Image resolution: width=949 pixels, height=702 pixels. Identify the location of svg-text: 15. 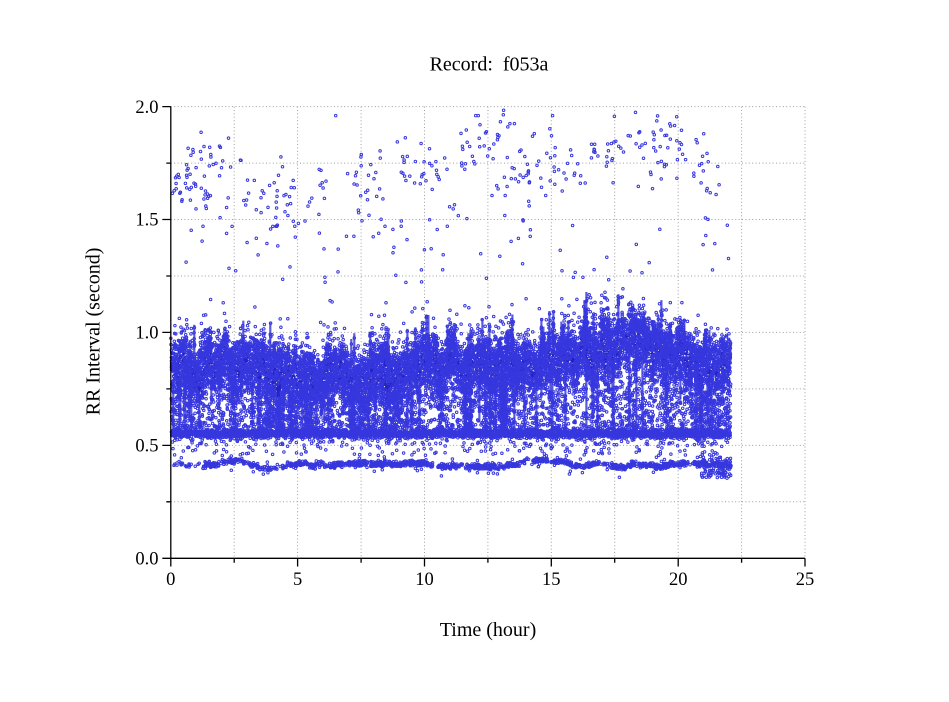
(551, 580).